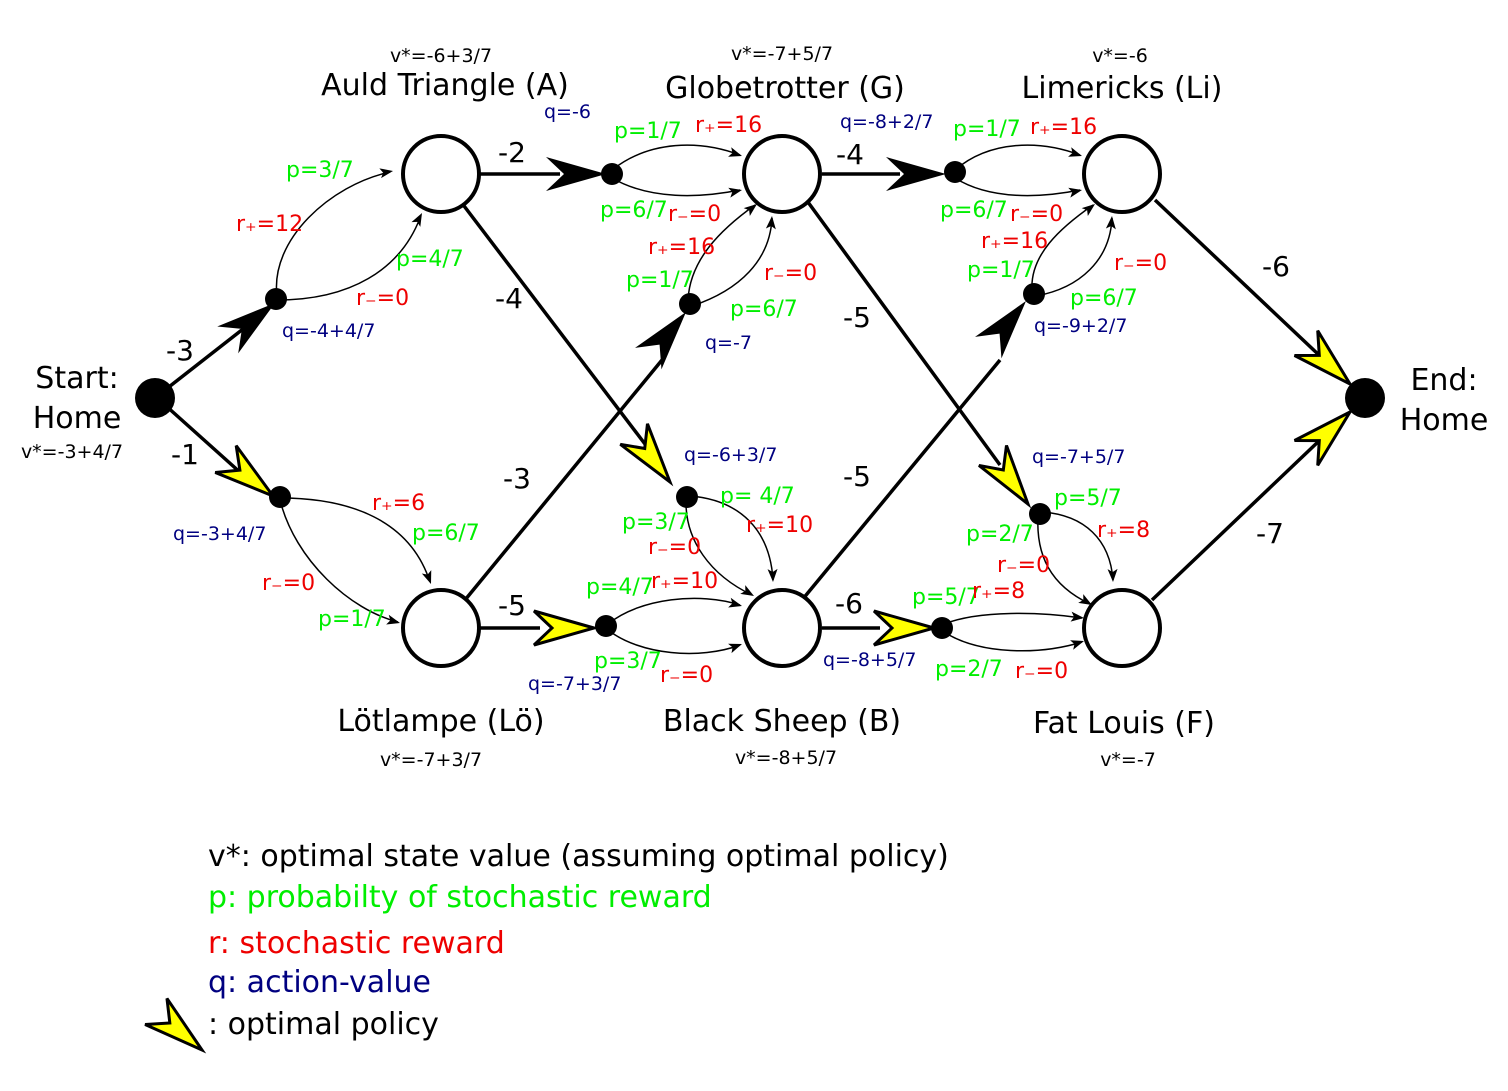 The height and width of the screenshot is (1091, 1508). Describe the element at coordinates (1001, 270) in the screenshot. I see `p-plus-B-Li: p=1/7` at that location.